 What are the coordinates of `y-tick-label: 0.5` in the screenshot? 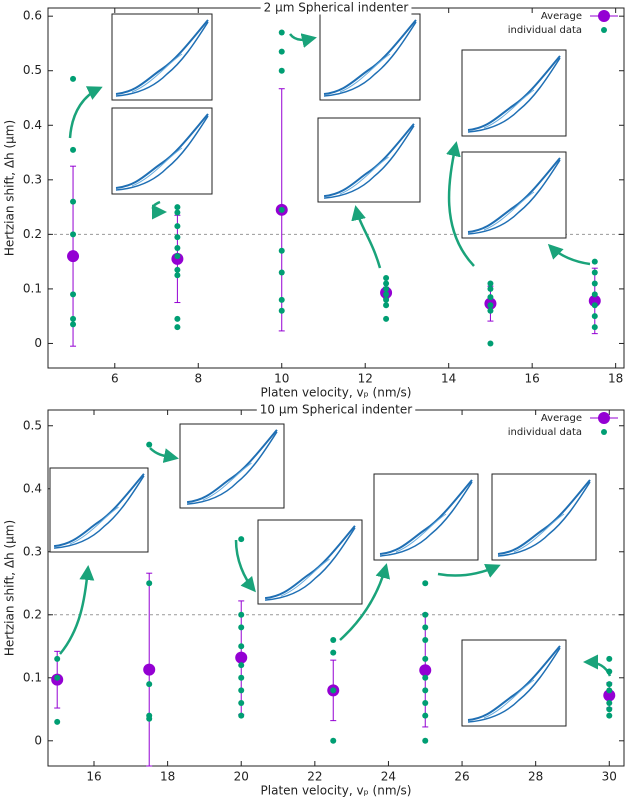 It's located at (32, 425).